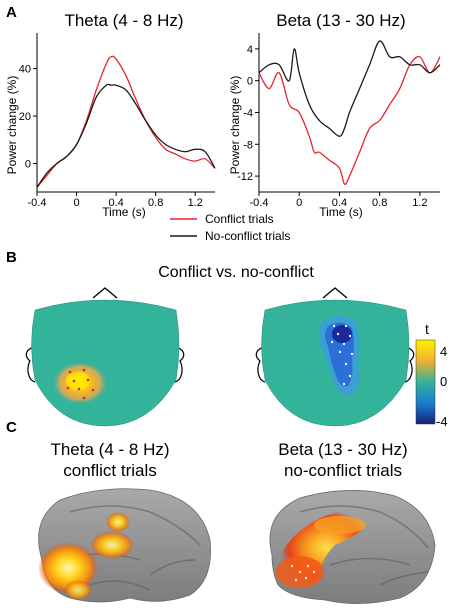 This screenshot has height=612, width=459. What do you see at coordinates (303, 573) in the screenshot?
I see `beta-activation-dots` at bounding box center [303, 573].